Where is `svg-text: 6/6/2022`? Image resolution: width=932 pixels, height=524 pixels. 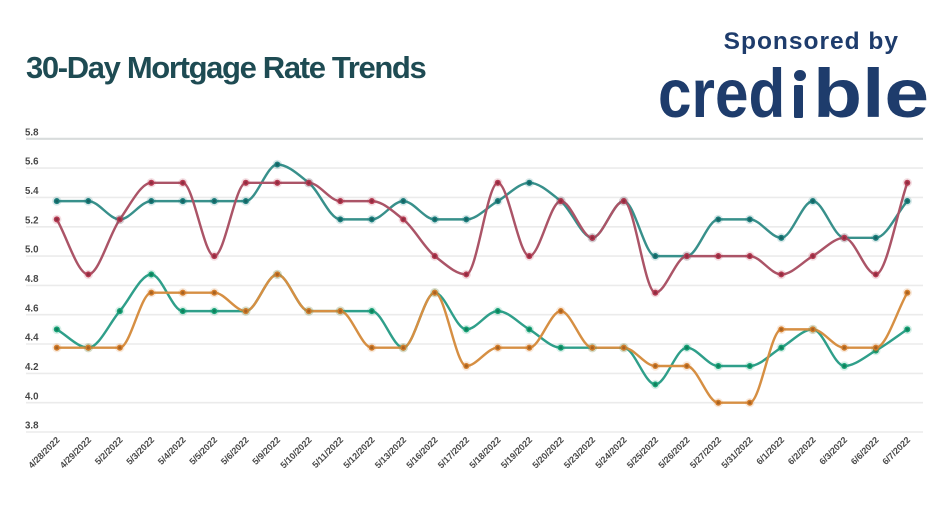
svg-text: 6/6/2022 is located at coordinates (865, 451).